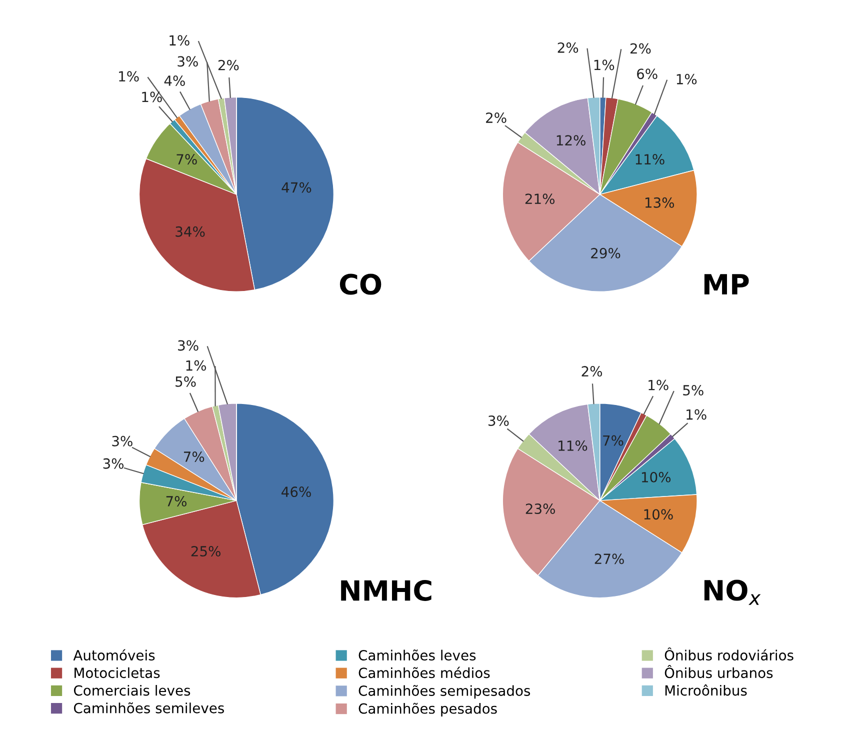  Describe the element at coordinates (190, 231) in the screenshot. I see `data-label: 34%` at that location.